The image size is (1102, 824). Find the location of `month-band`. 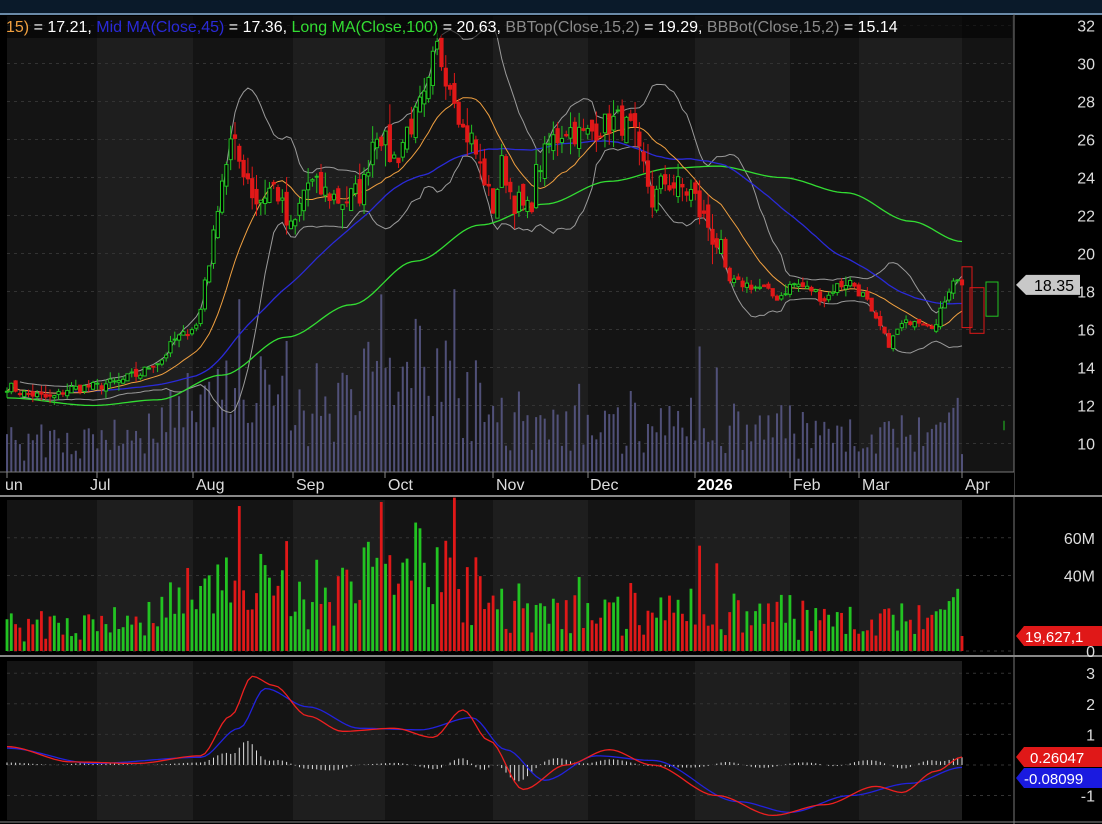

month-band is located at coordinates (910, 244).